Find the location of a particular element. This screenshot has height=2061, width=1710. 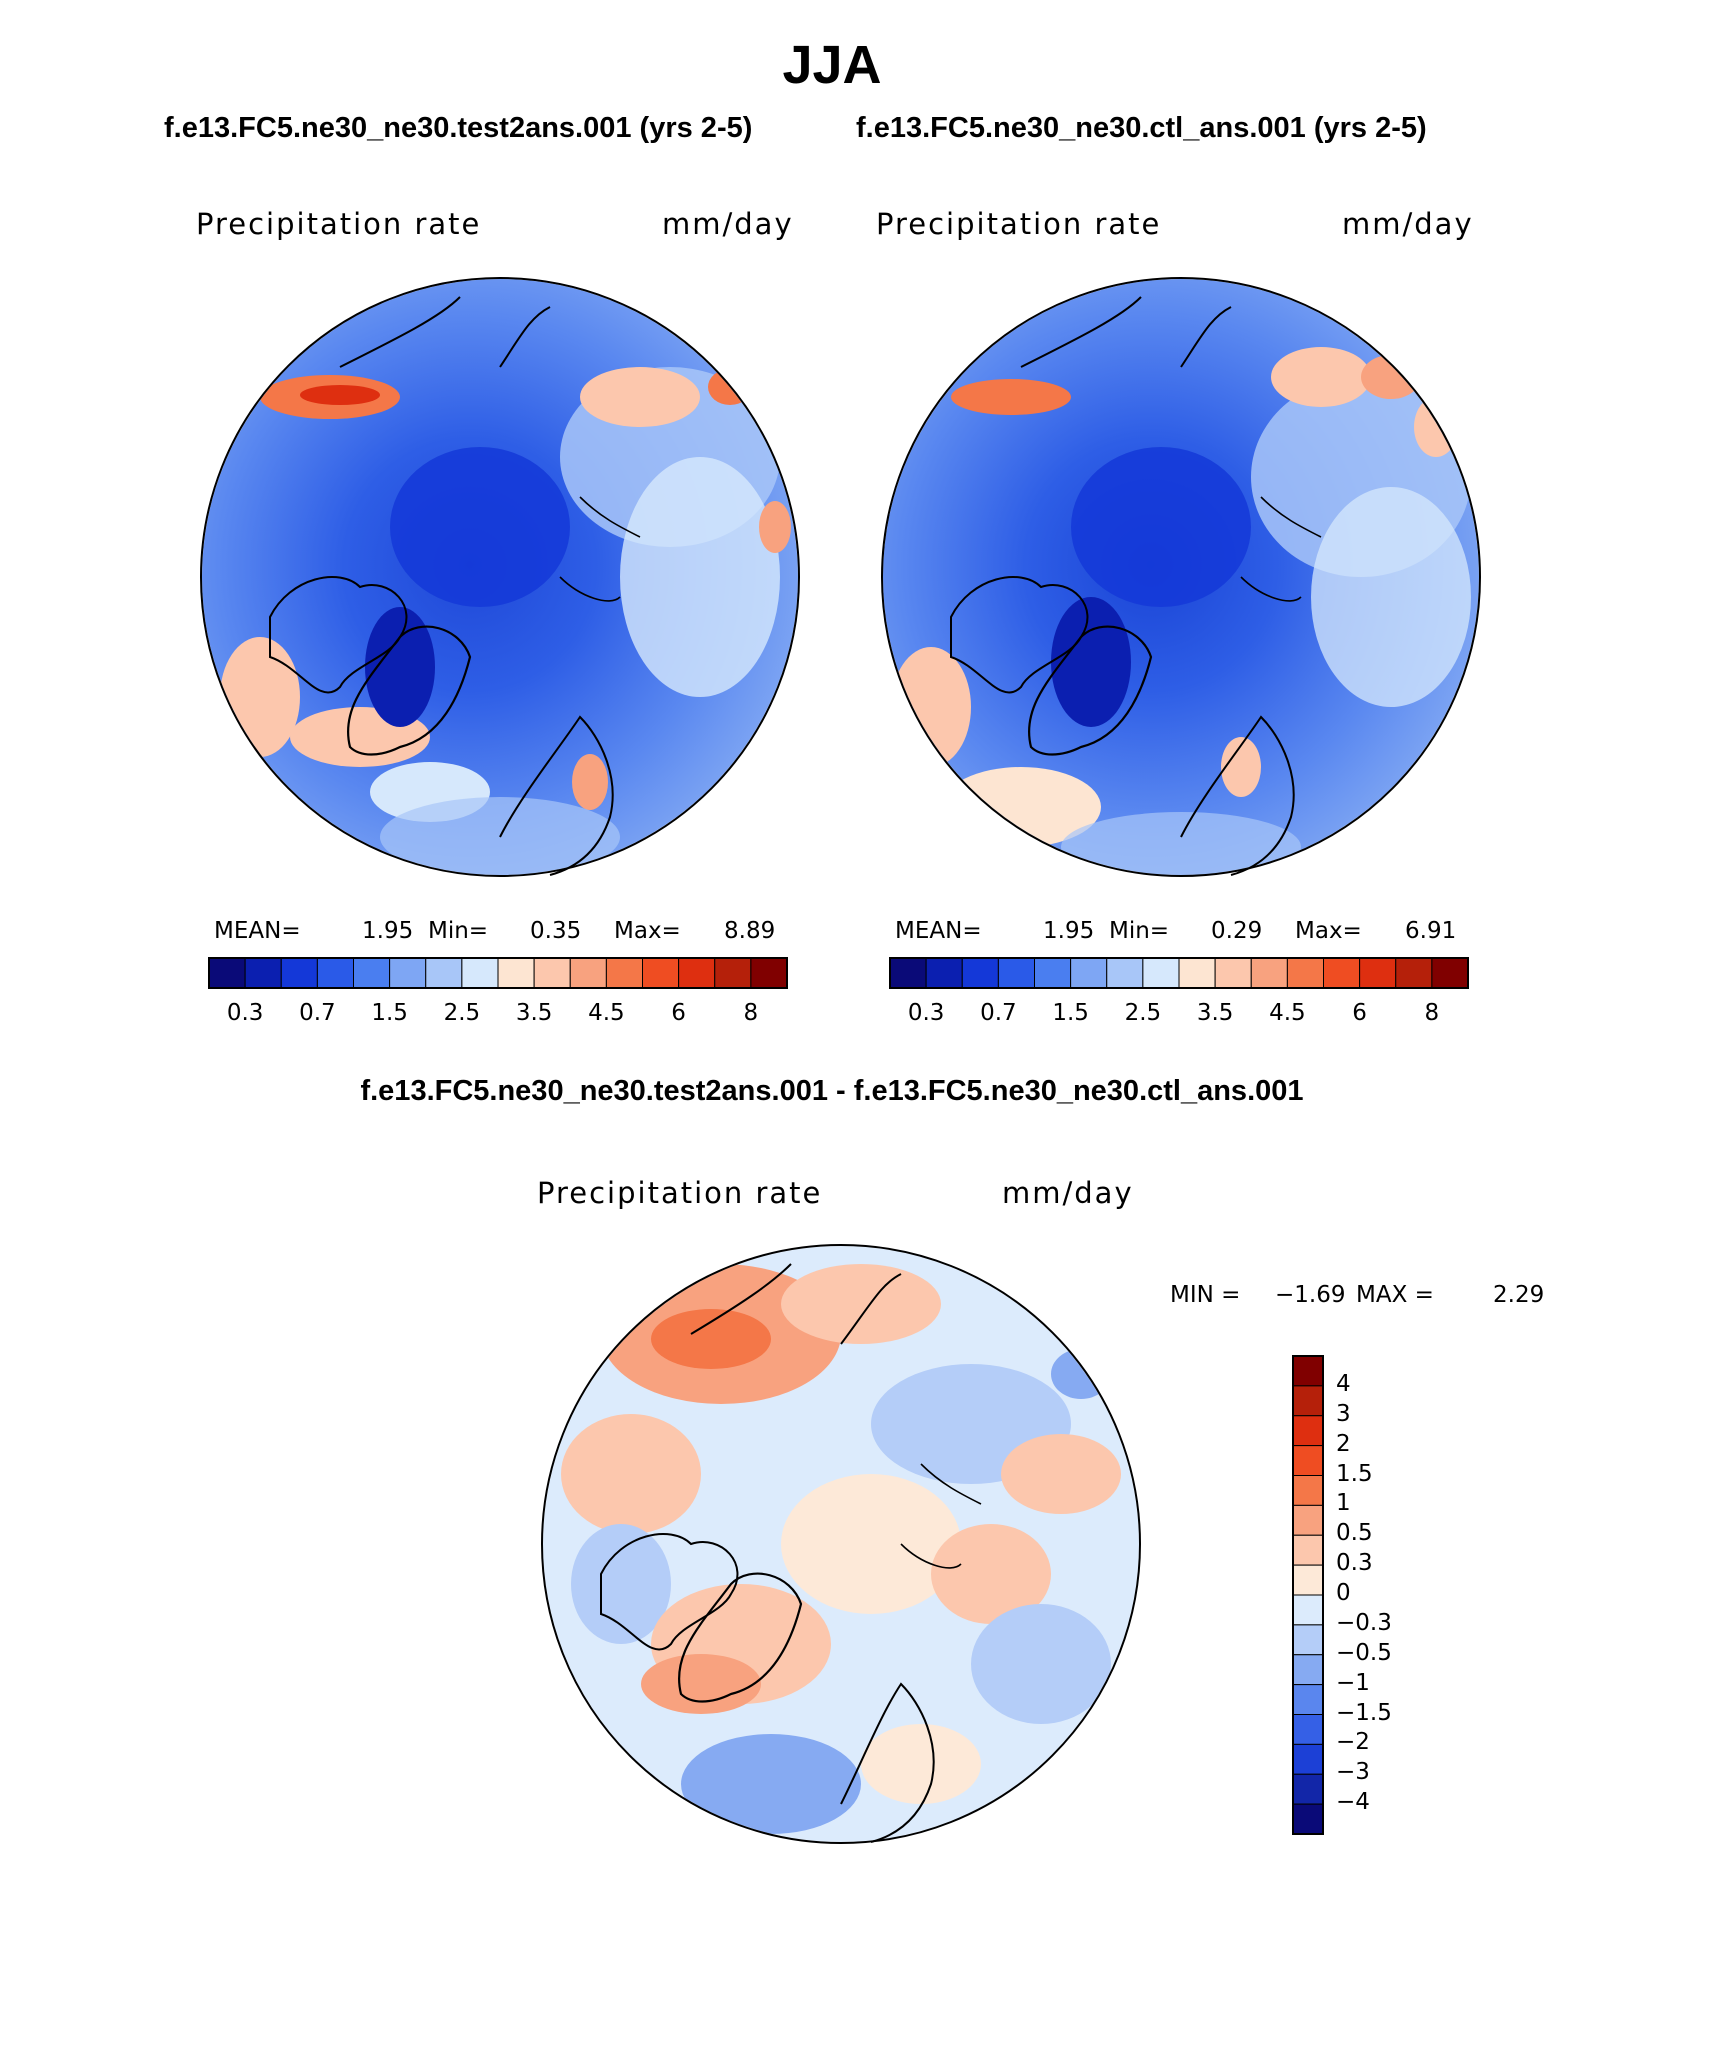

colorbar-difference-tick-label: 0 is located at coordinates (1343, 1593).